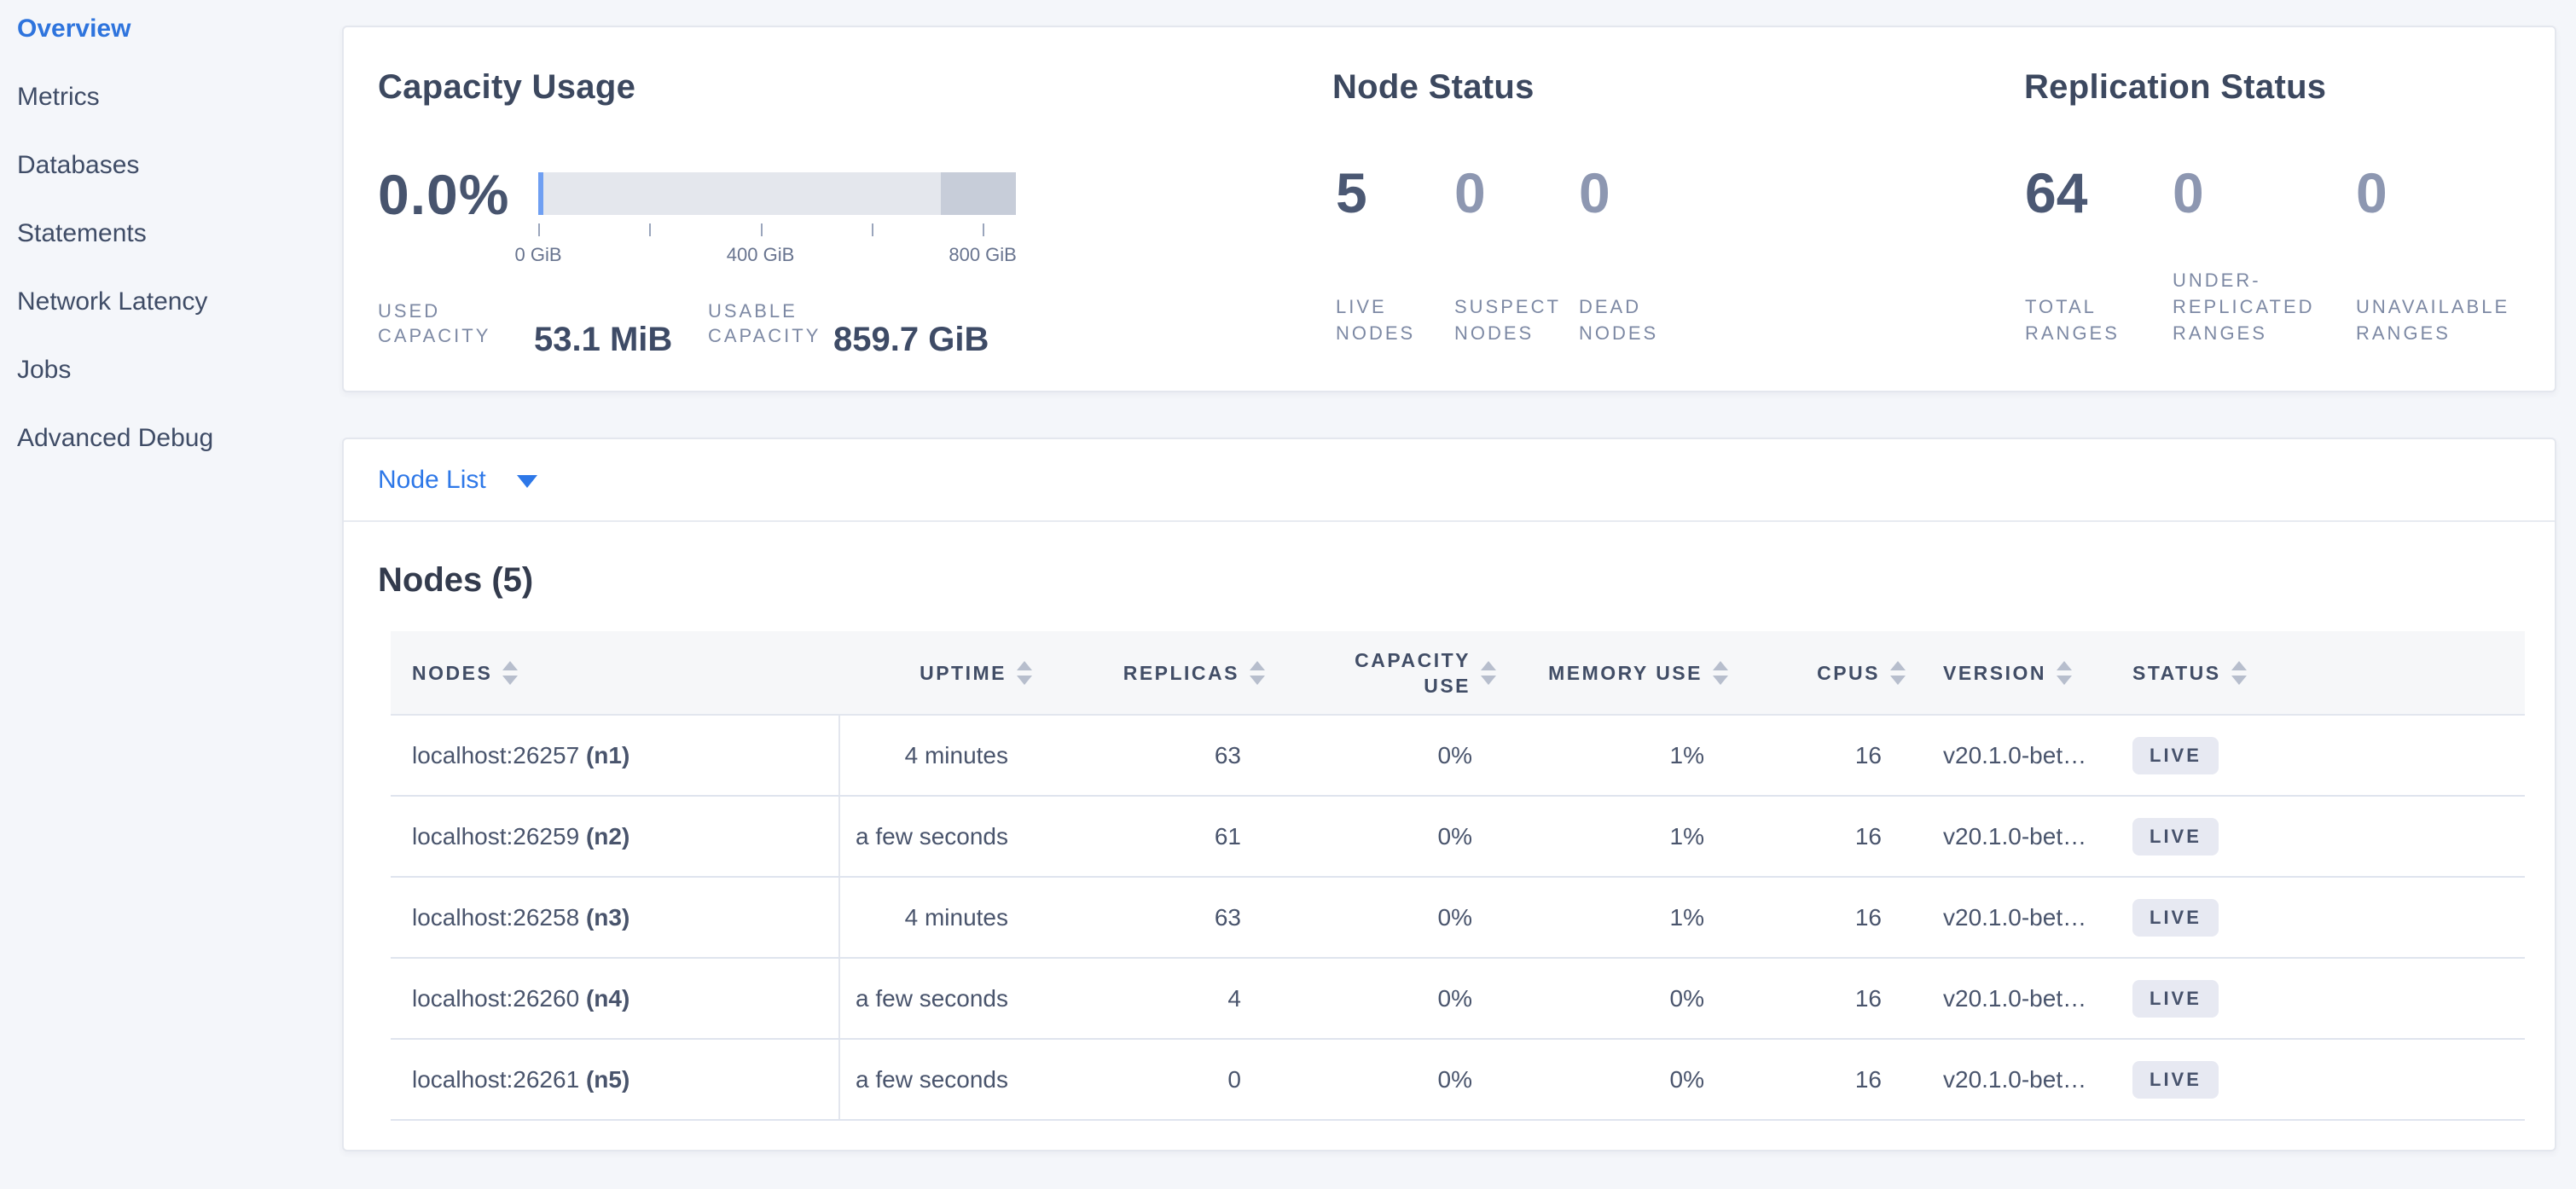  I want to click on column-header-label: REPLICAS, so click(1181, 672).